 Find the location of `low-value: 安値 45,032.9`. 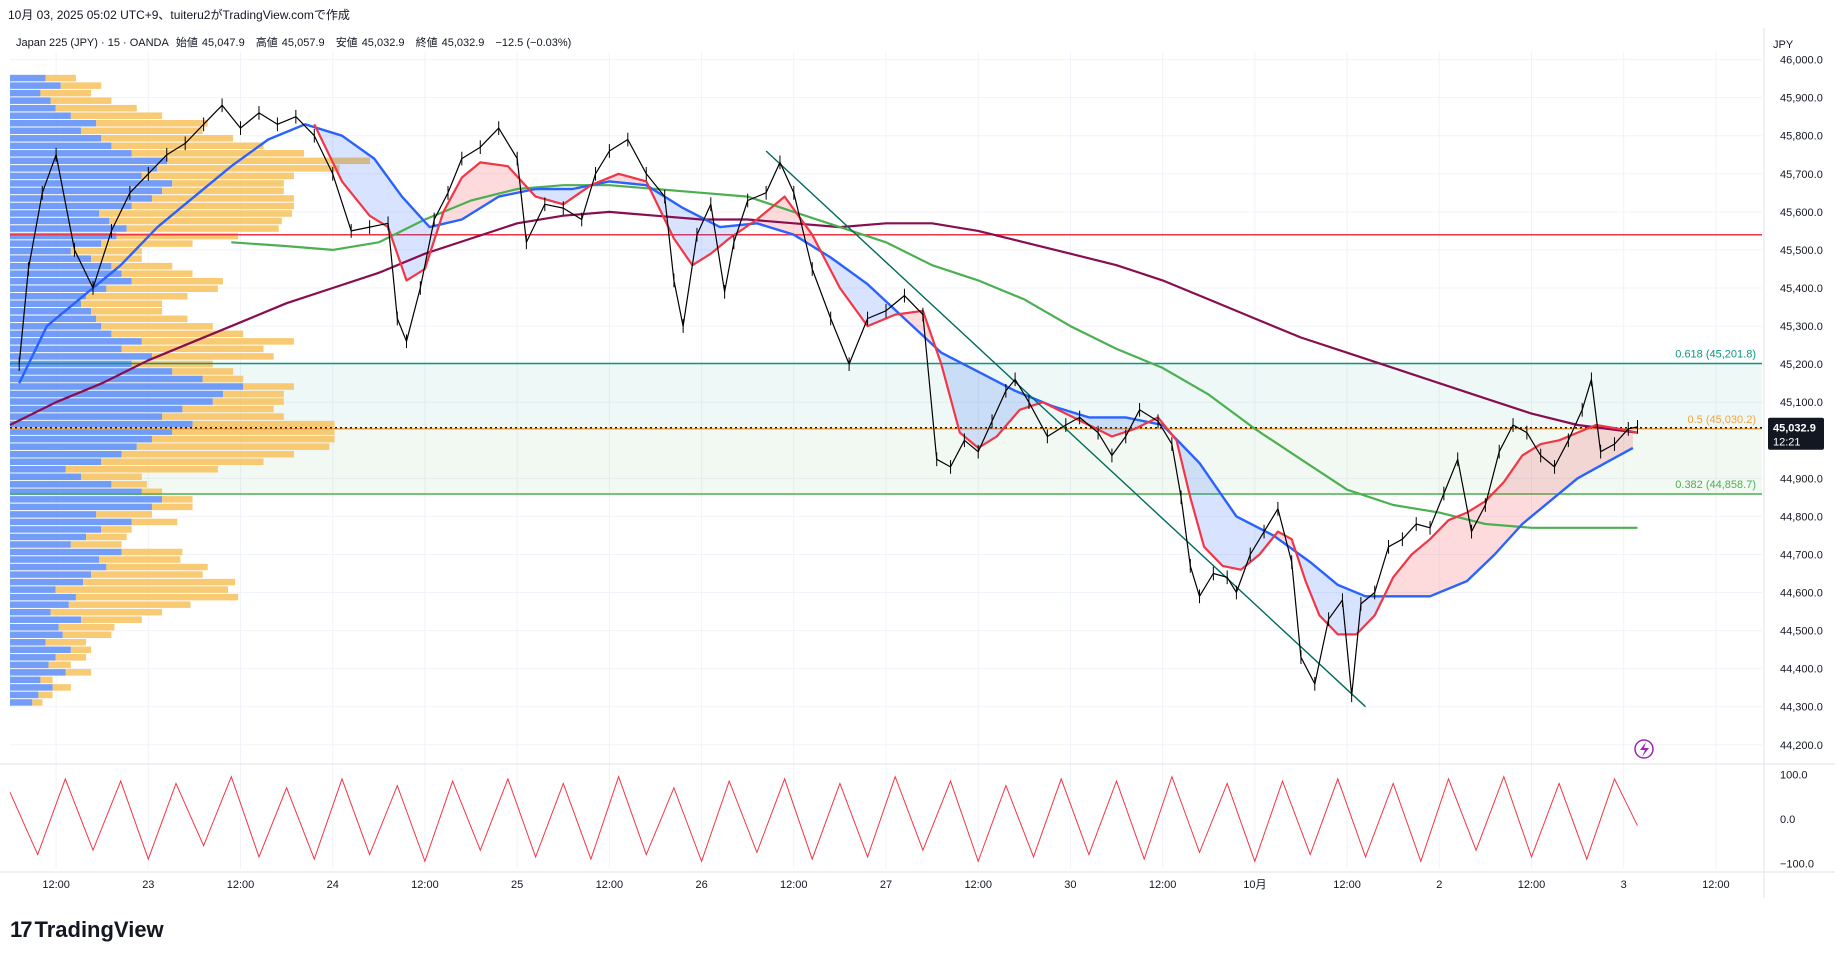

low-value: 安値 45,032.9 is located at coordinates (372, 43).